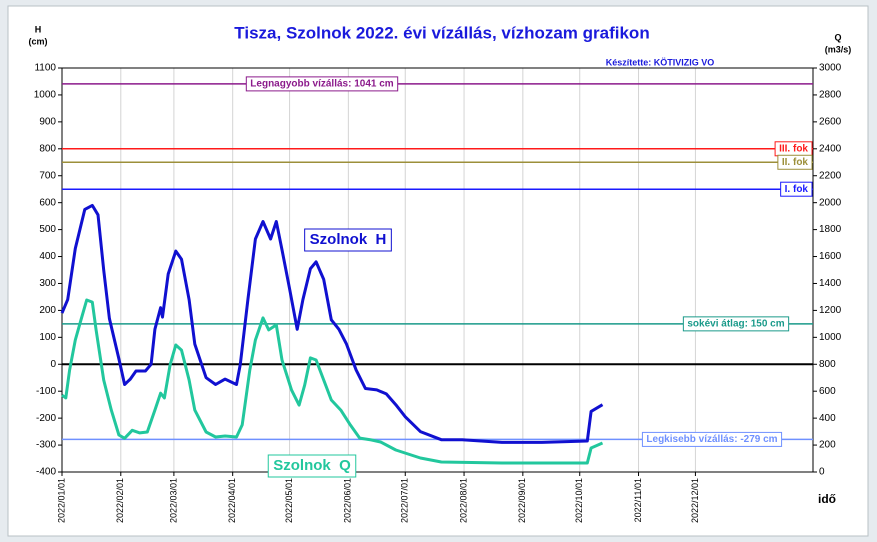  I want to click on reference-label: Legkisebb vízállás: -279 cm, so click(711, 439).